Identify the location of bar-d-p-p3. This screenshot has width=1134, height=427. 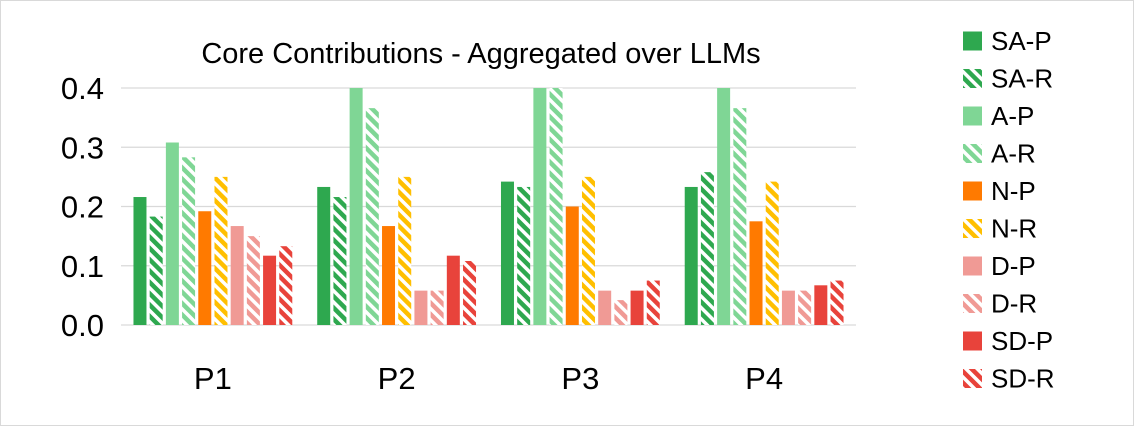
(605, 307).